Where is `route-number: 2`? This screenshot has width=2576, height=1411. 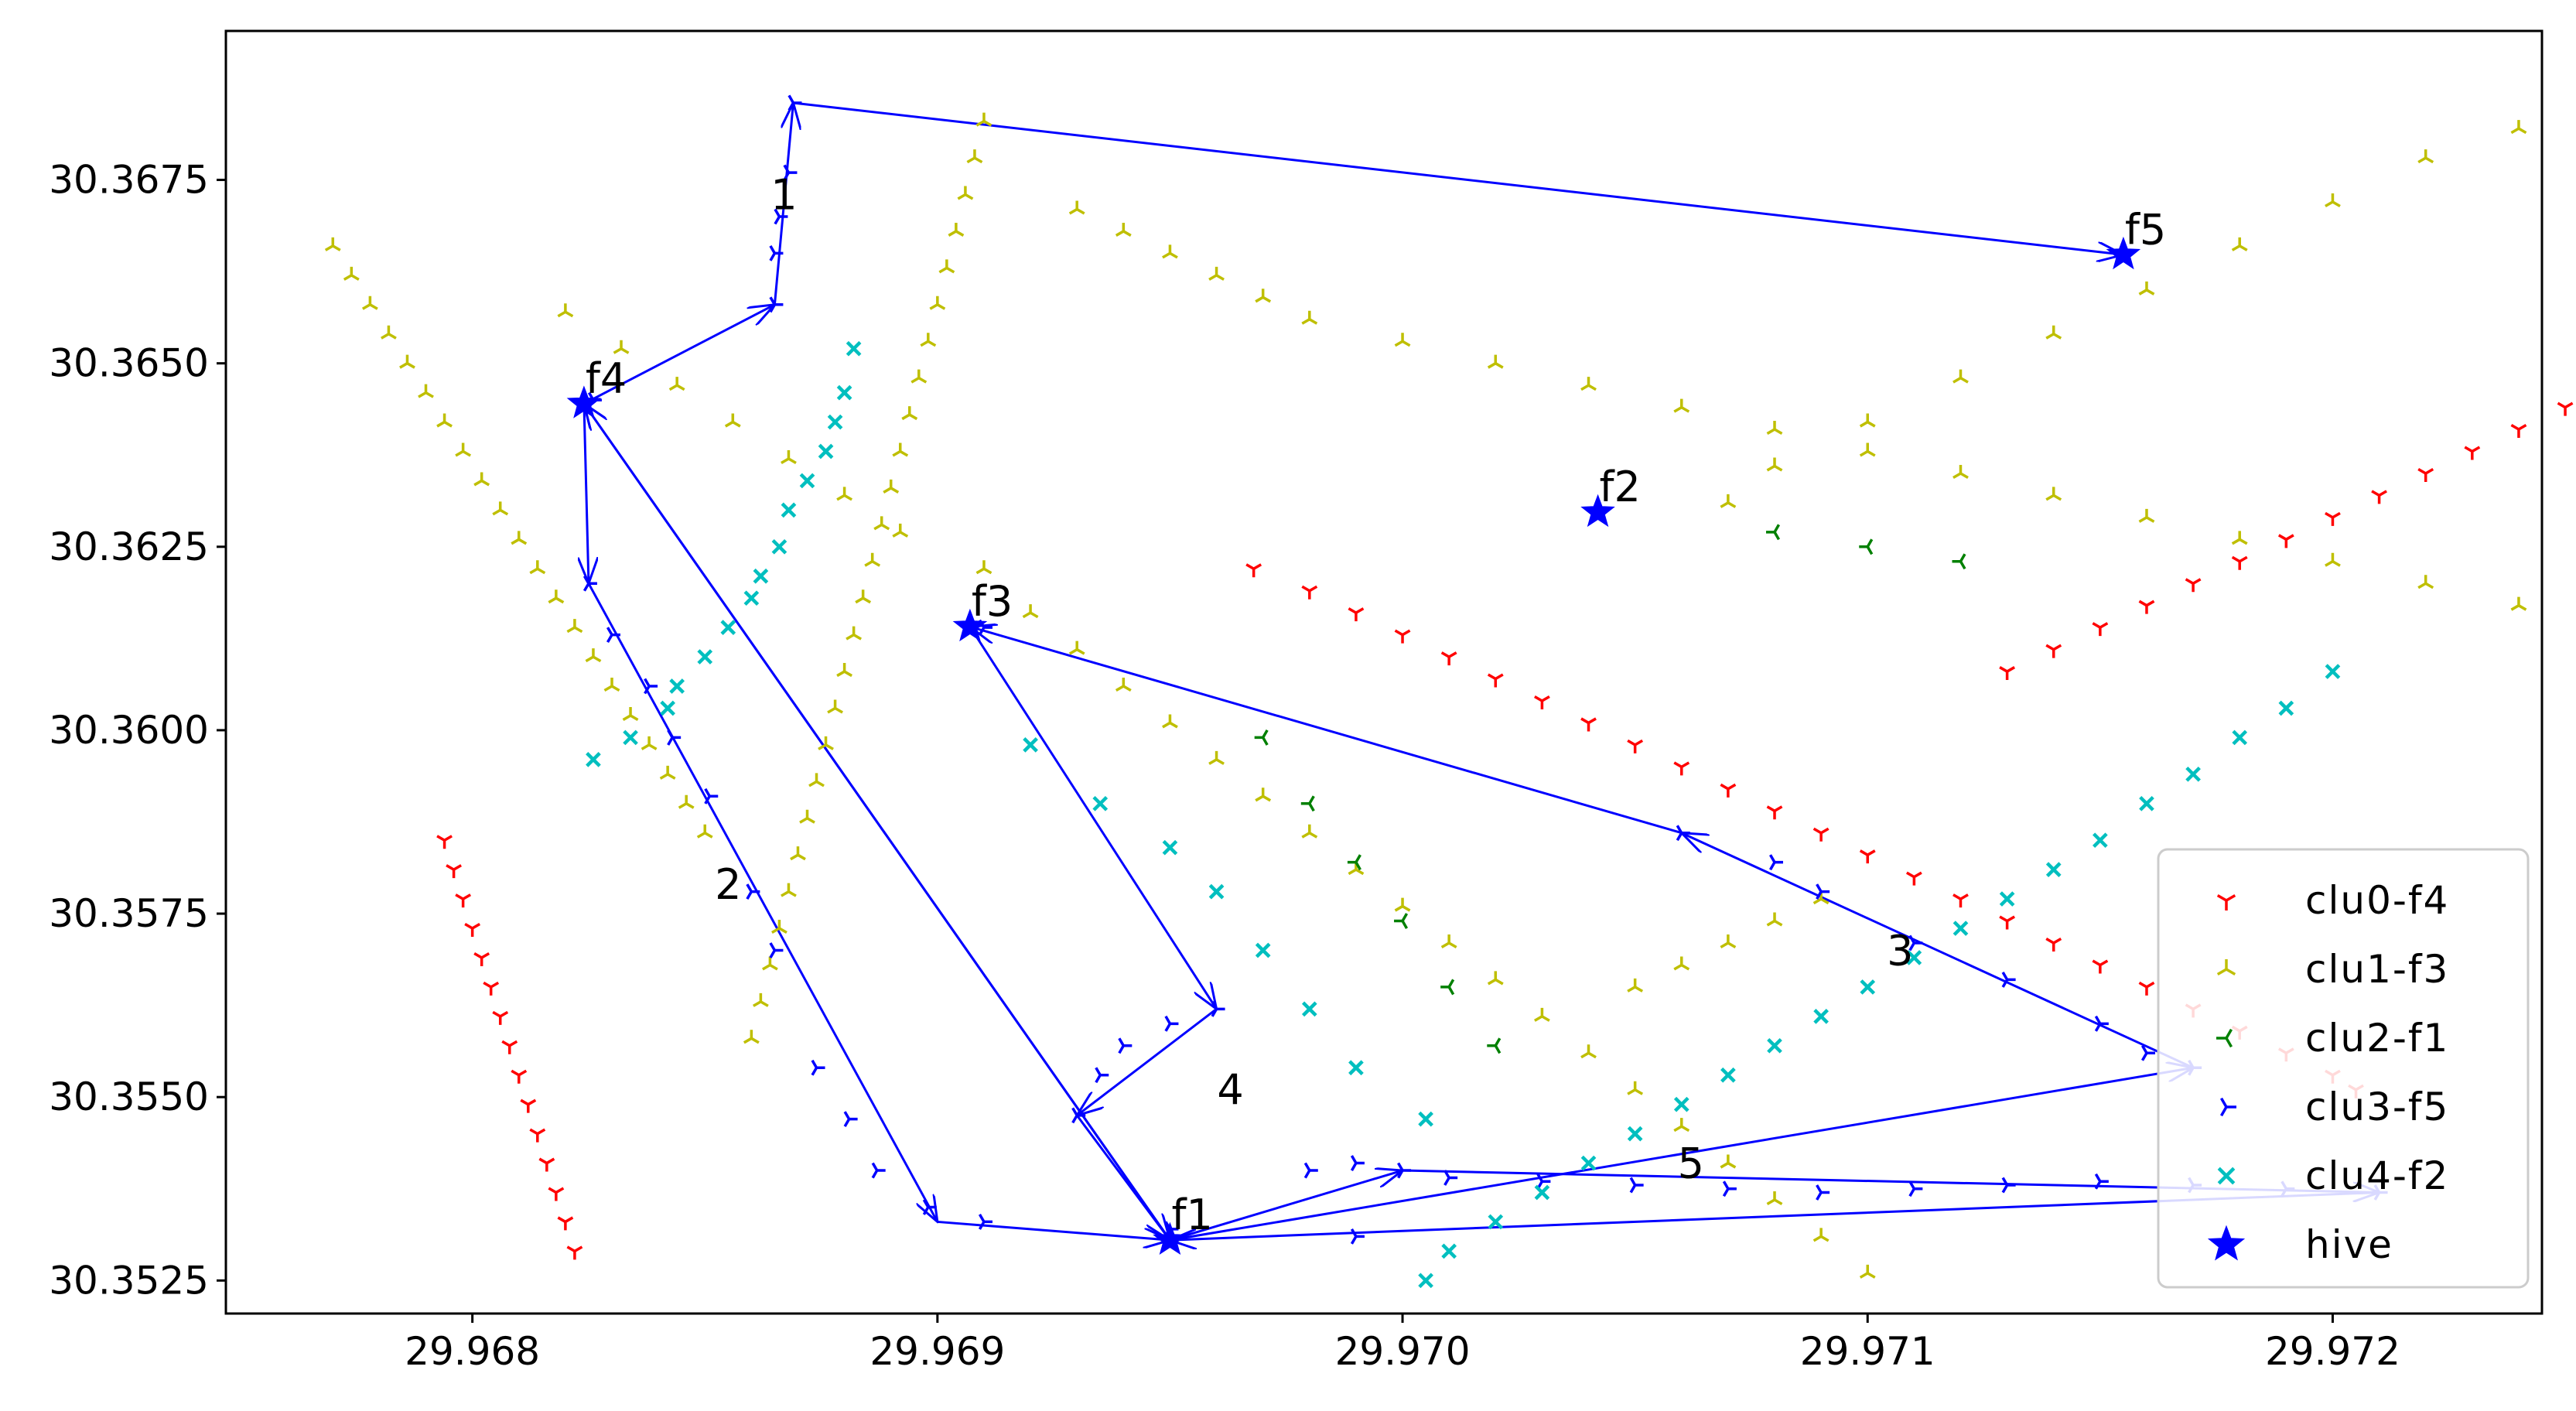 route-number: 2 is located at coordinates (728, 884).